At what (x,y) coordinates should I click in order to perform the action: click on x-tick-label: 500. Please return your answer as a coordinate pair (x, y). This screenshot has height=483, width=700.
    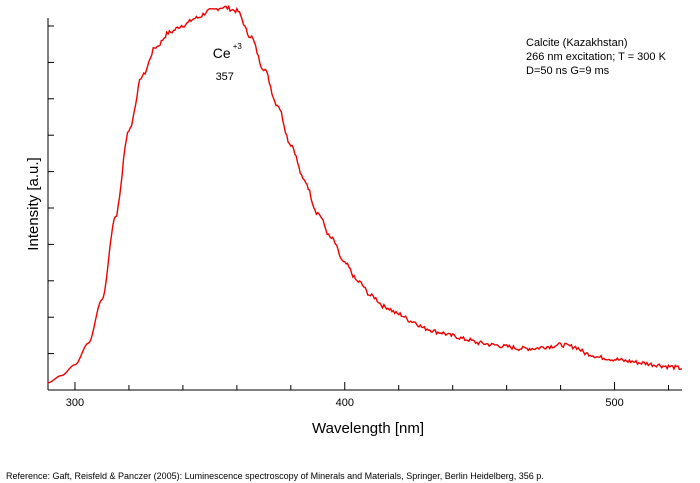
    Looking at the image, I should click on (614, 403).